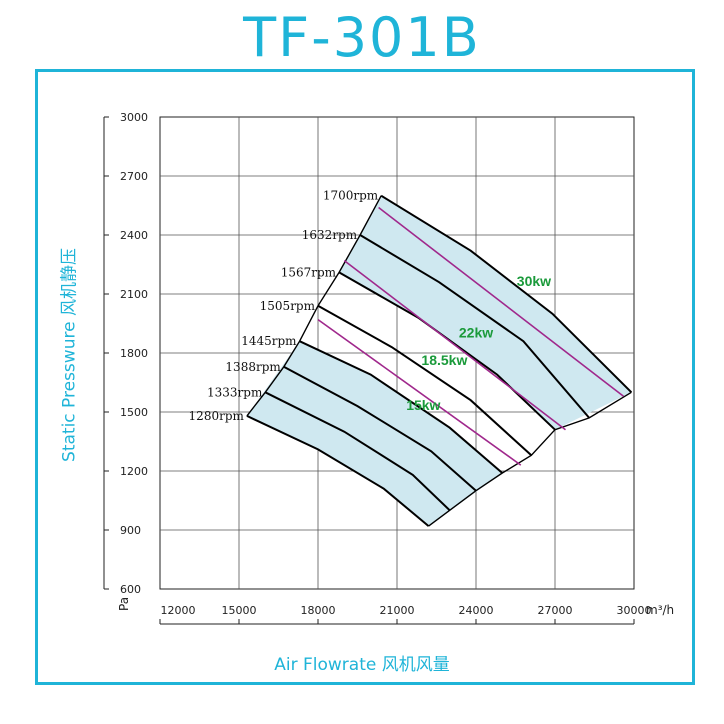  I want to click on rpm-label: 1567rpm, so click(309, 272).